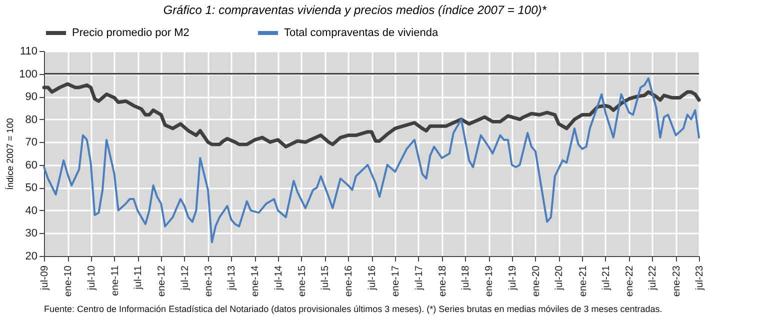  What do you see at coordinates (208, 281) in the screenshot?
I see `x-tick-label: ene-13` at bounding box center [208, 281].